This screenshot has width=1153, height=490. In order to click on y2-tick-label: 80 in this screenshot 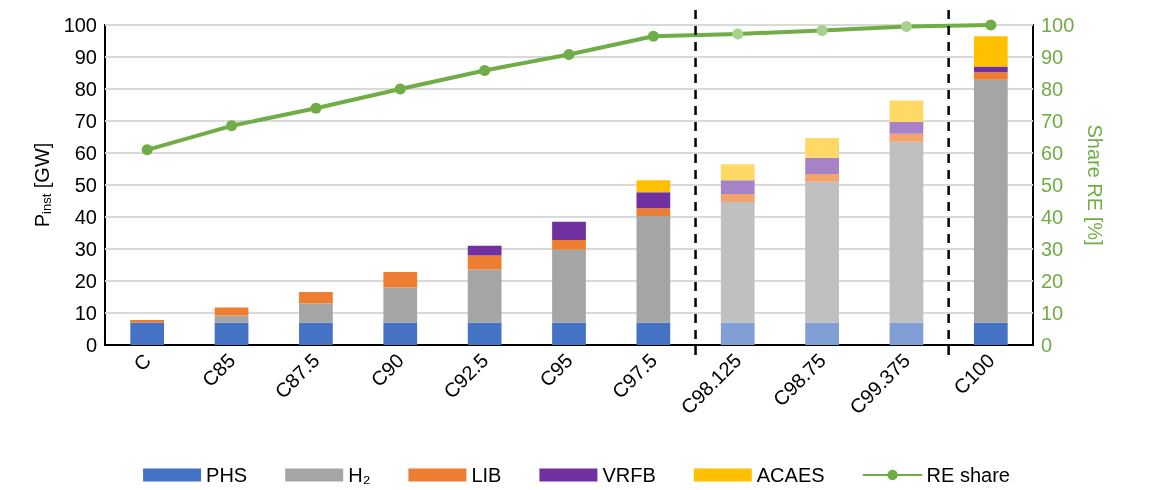, I will do `click(1052, 89)`.